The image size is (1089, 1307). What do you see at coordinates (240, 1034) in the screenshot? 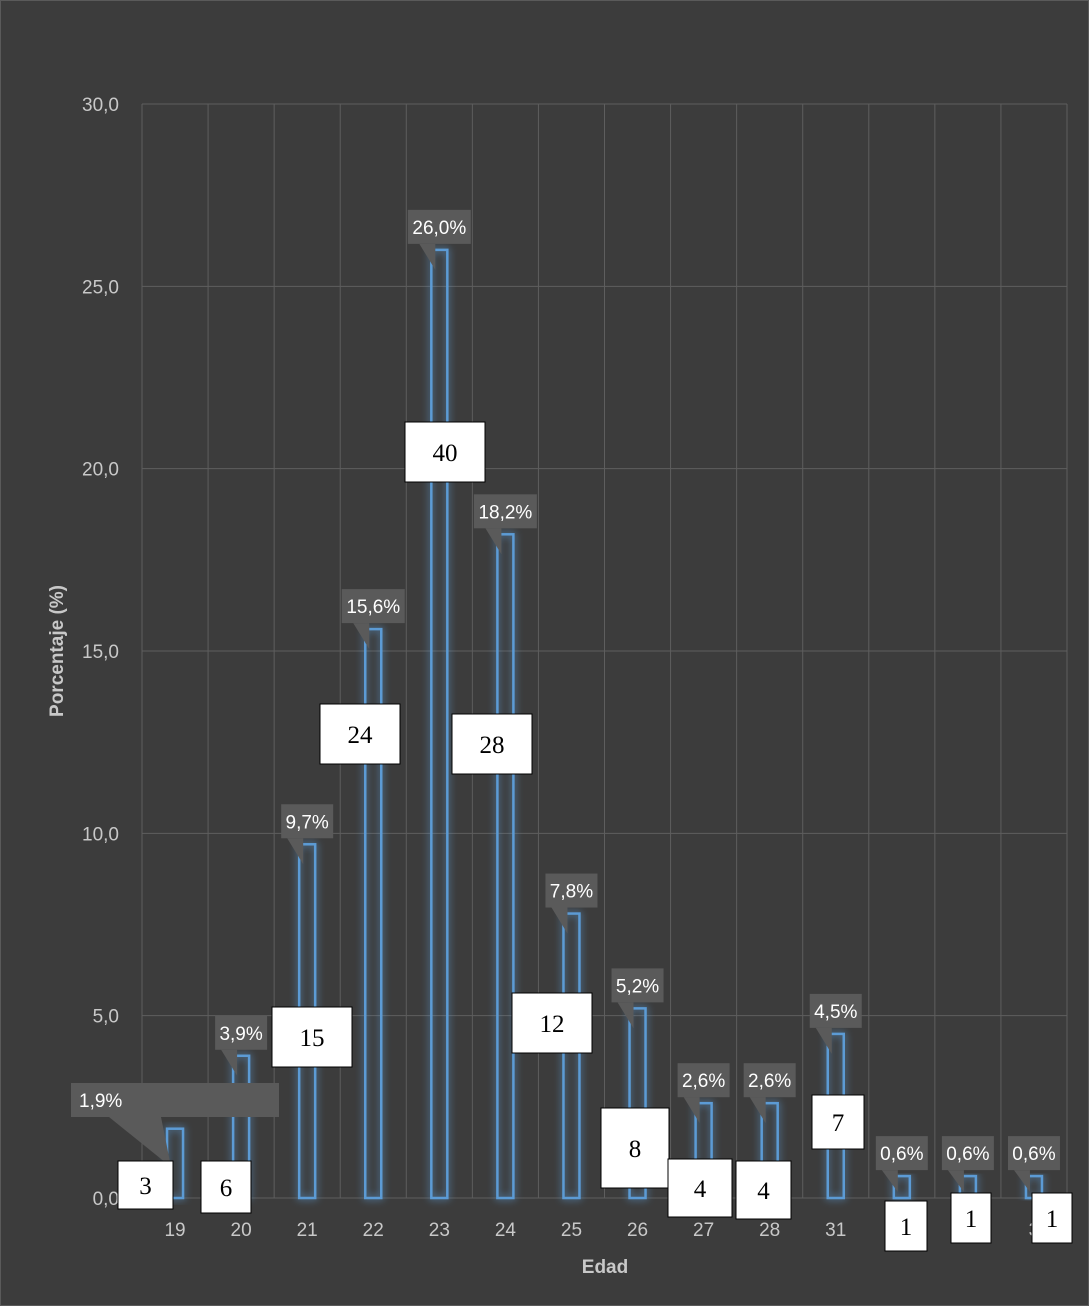
I see `percent-label: 3,9%` at bounding box center [240, 1034].